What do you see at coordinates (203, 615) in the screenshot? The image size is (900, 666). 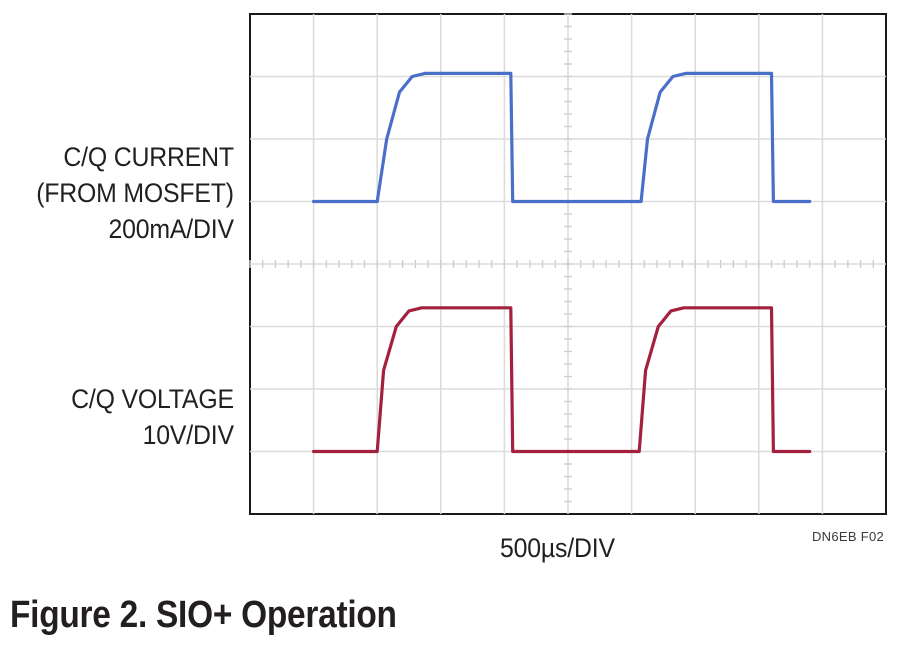 I see `figure-caption: Figure 2. SIO+ Operation` at bounding box center [203, 615].